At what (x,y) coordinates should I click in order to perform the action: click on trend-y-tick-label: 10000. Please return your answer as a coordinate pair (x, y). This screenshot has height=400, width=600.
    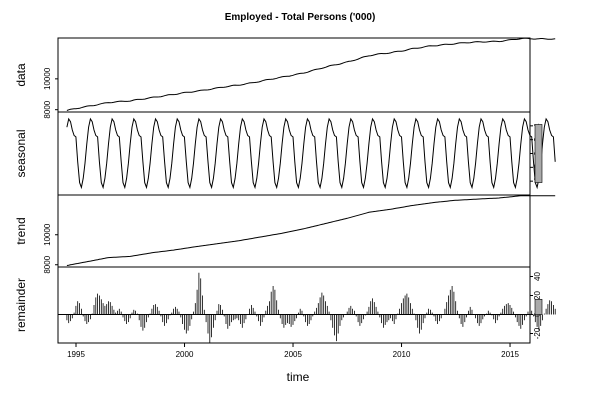
    Looking at the image, I should click on (47, 234).